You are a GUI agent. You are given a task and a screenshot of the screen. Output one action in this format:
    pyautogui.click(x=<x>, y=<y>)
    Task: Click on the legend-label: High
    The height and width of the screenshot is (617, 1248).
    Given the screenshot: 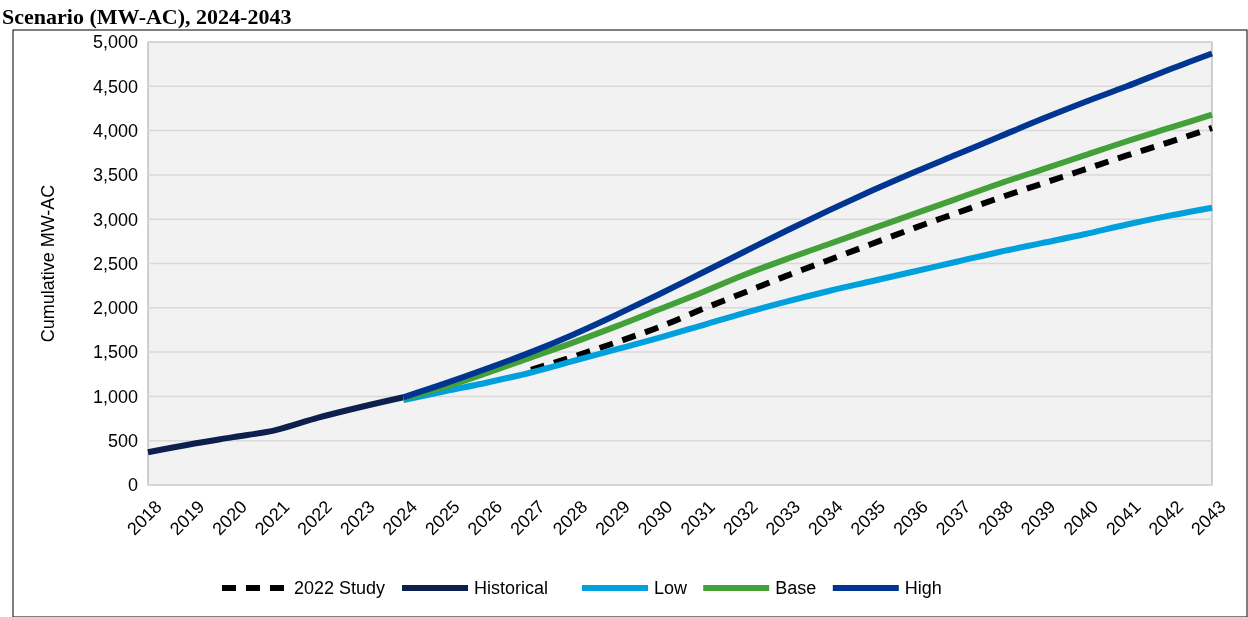 What is the action you would take?
    pyautogui.click(x=923, y=588)
    